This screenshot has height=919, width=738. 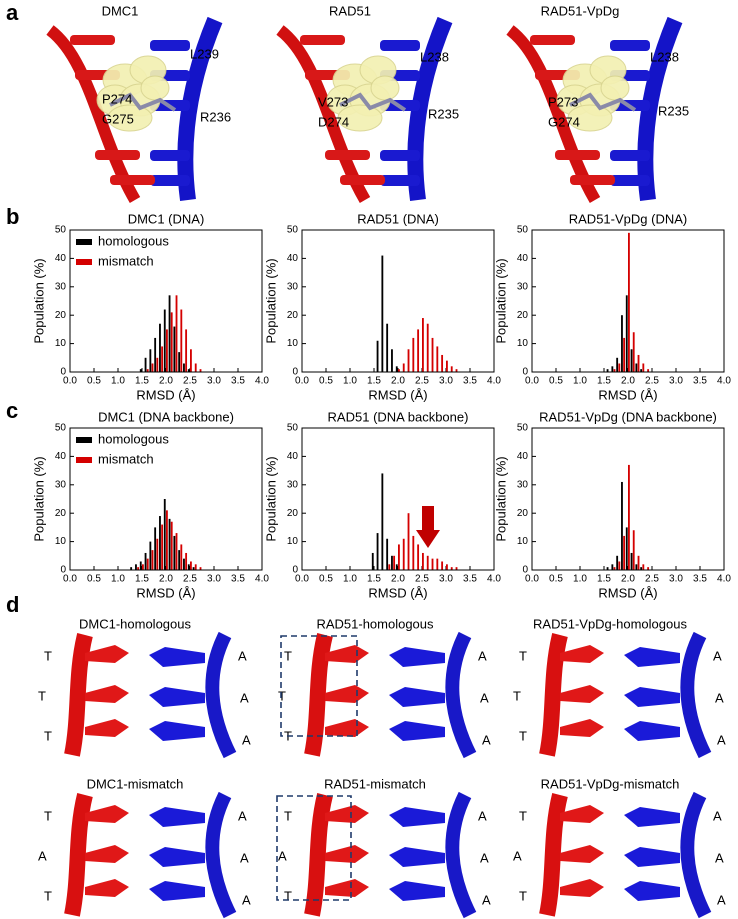 I want to click on residue-label: R236, so click(x=215, y=116).